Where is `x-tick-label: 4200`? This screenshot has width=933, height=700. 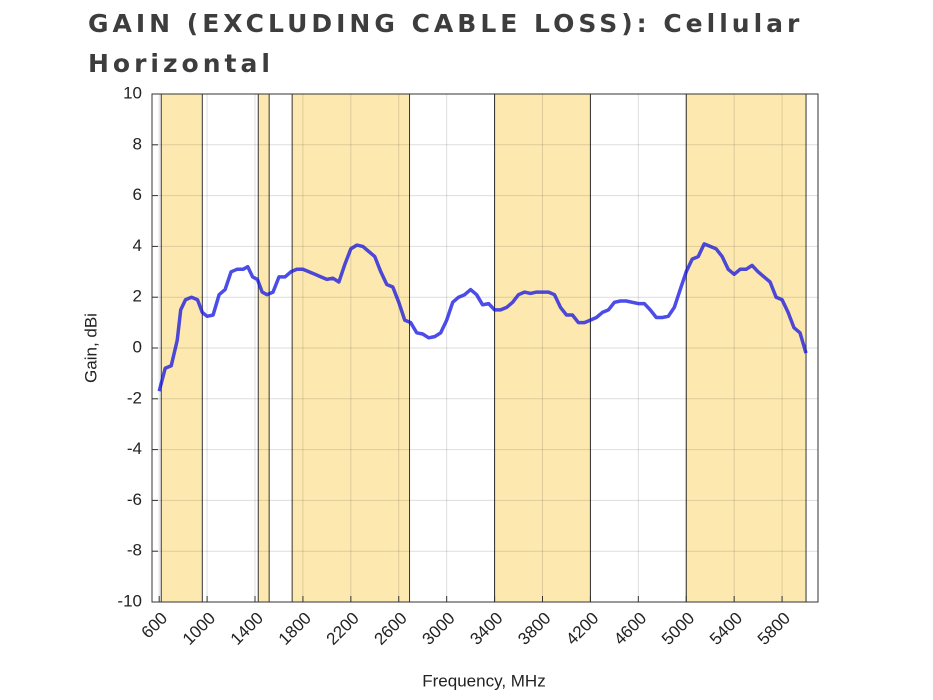 x-tick-label: 4200 is located at coordinates (582, 629).